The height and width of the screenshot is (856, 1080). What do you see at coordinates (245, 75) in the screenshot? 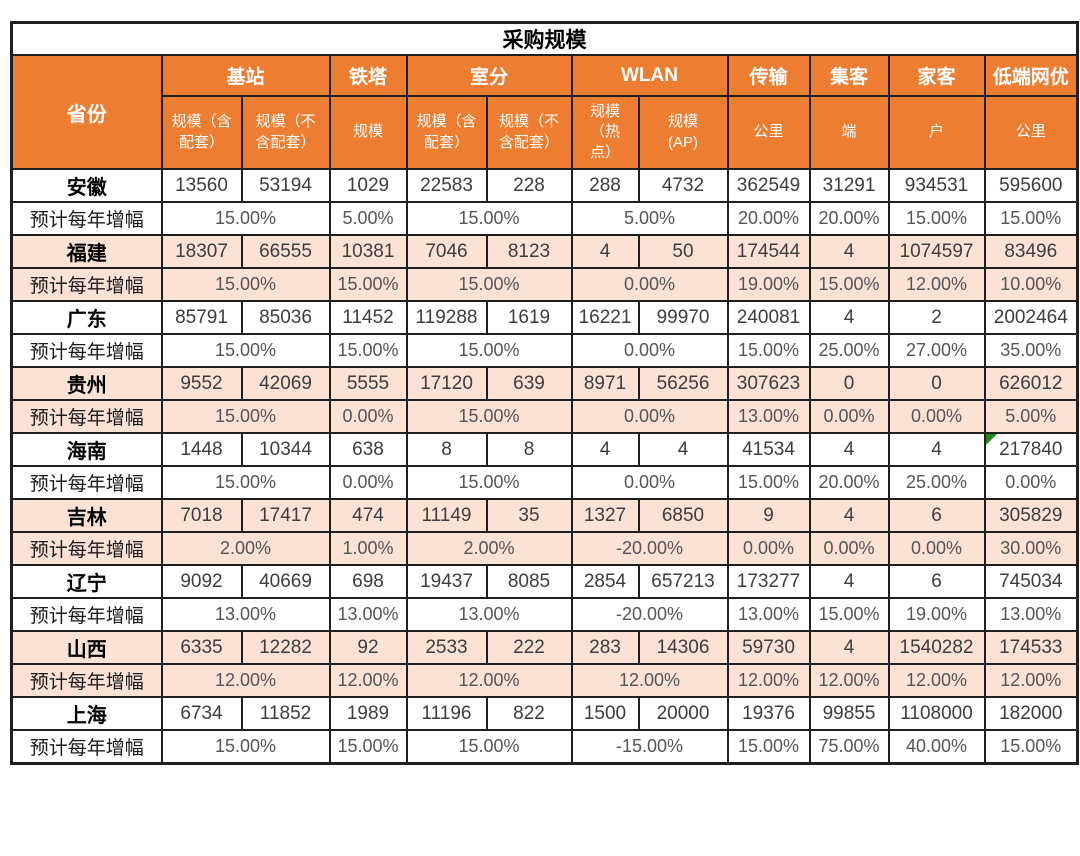
I see `col-group-base-station: 基站` at bounding box center [245, 75].